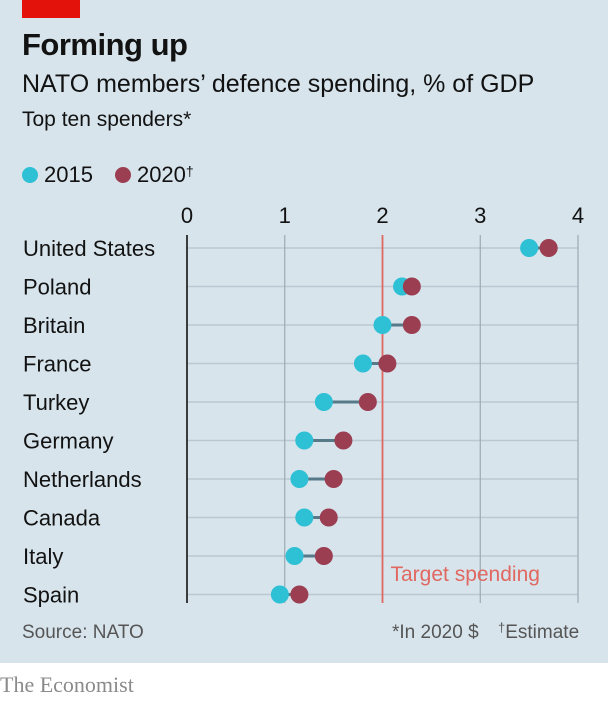 This screenshot has height=701, width=608. Describe the element at coordinates (480, 216) in the screenshot. I see `x-tick-label: 3` at that location.